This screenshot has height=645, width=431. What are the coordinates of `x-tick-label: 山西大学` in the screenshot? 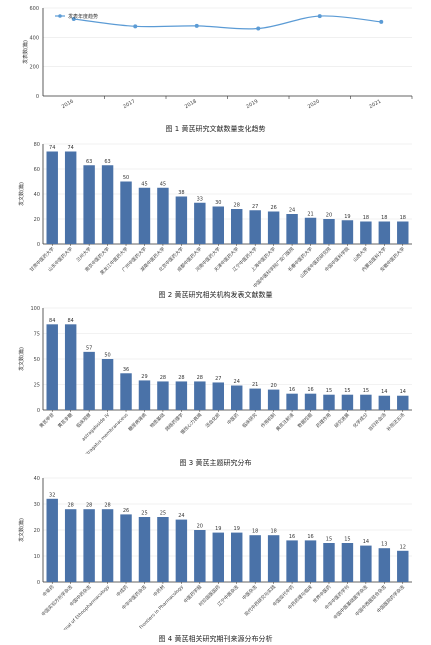 It's located at (360, 254).